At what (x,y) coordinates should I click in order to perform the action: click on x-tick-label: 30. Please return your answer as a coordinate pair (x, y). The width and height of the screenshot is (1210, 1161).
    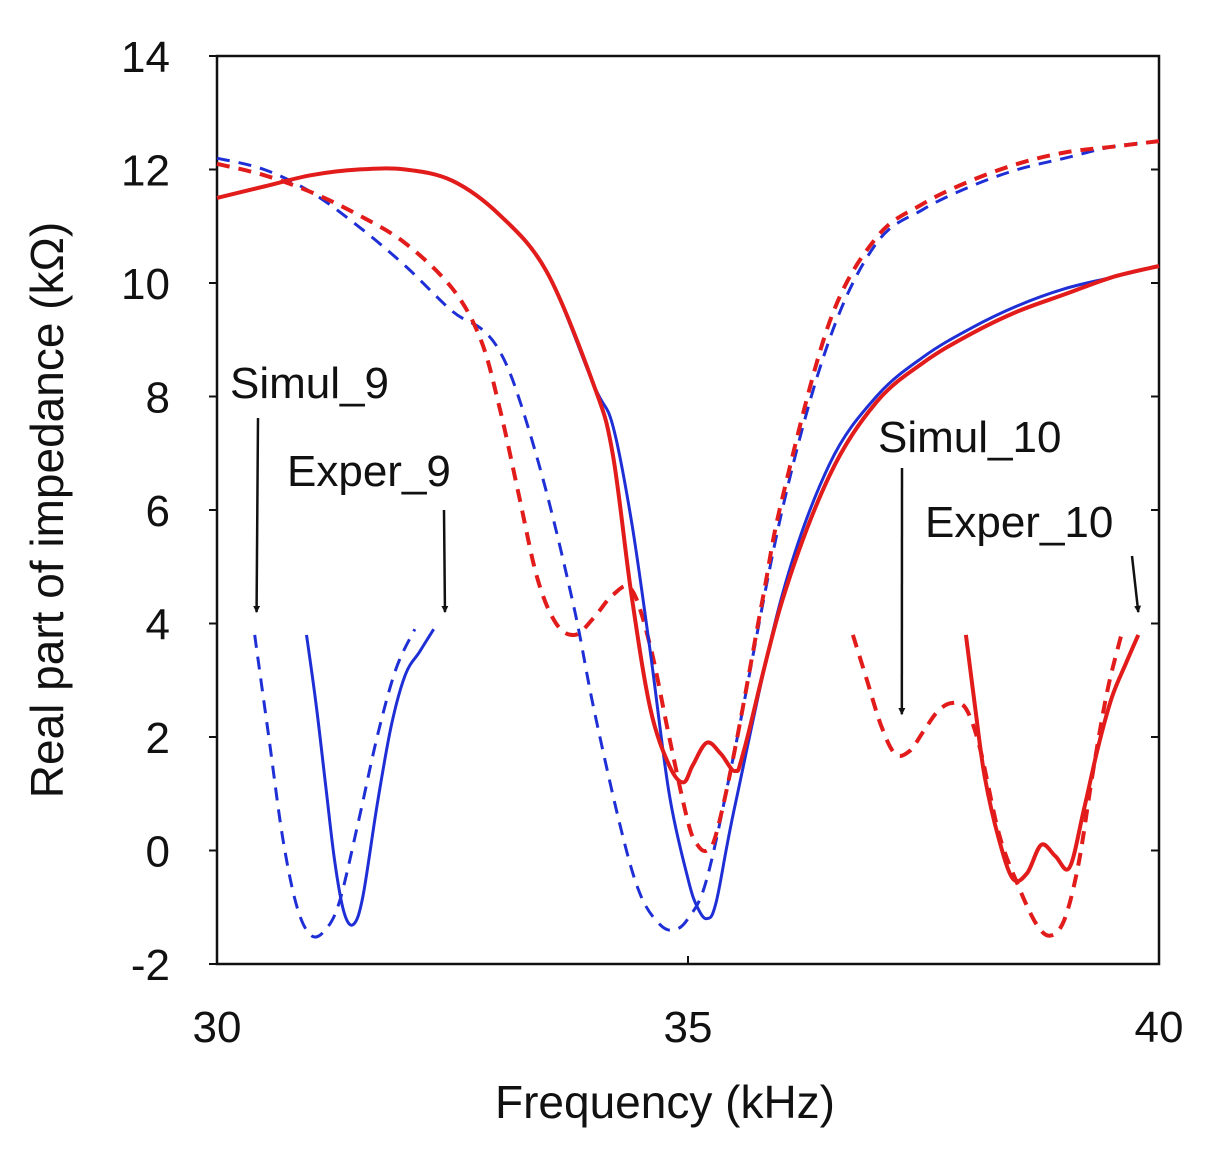
    Looking at the image, I should click on (217, 1027).